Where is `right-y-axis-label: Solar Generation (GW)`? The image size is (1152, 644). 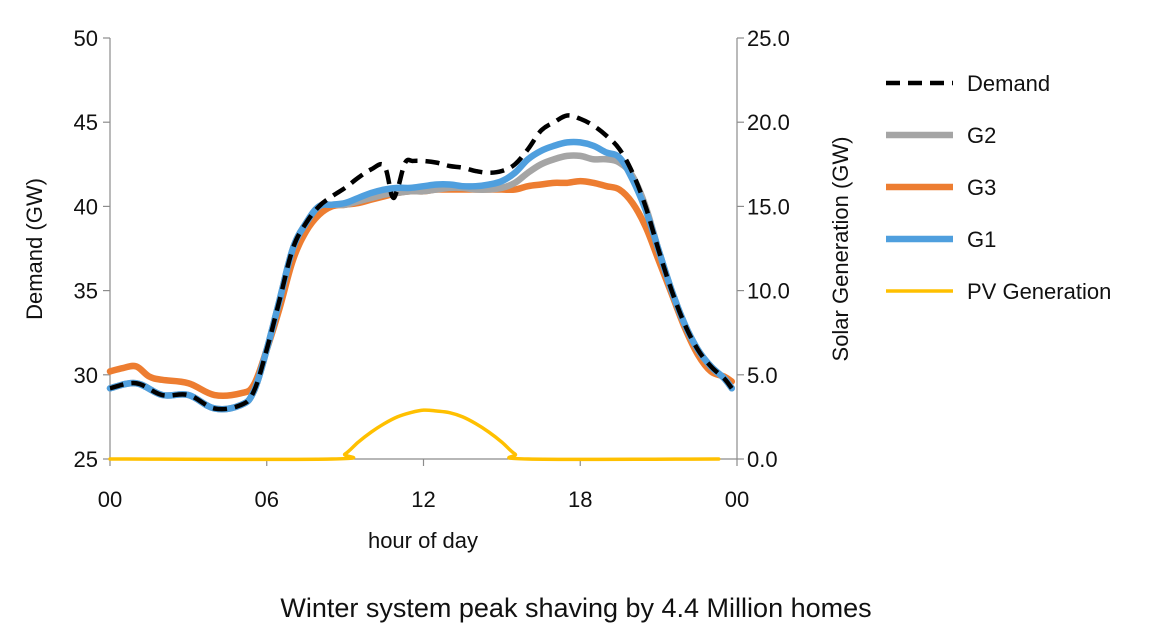
right-y-axis-label: Solar Generation (GW) is located at coordinates (840, 249).